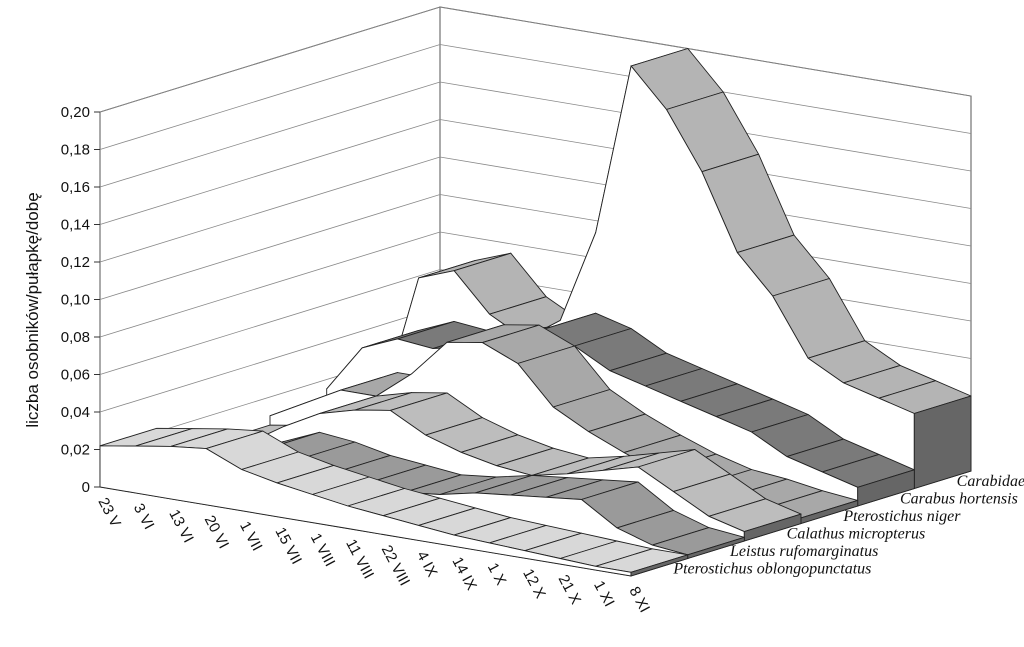 This screenshot has height=647, width=1024. Describe the element at coordinates (75, 375) in the screenshot. I see `y-tick-label: 0,06` at that location.